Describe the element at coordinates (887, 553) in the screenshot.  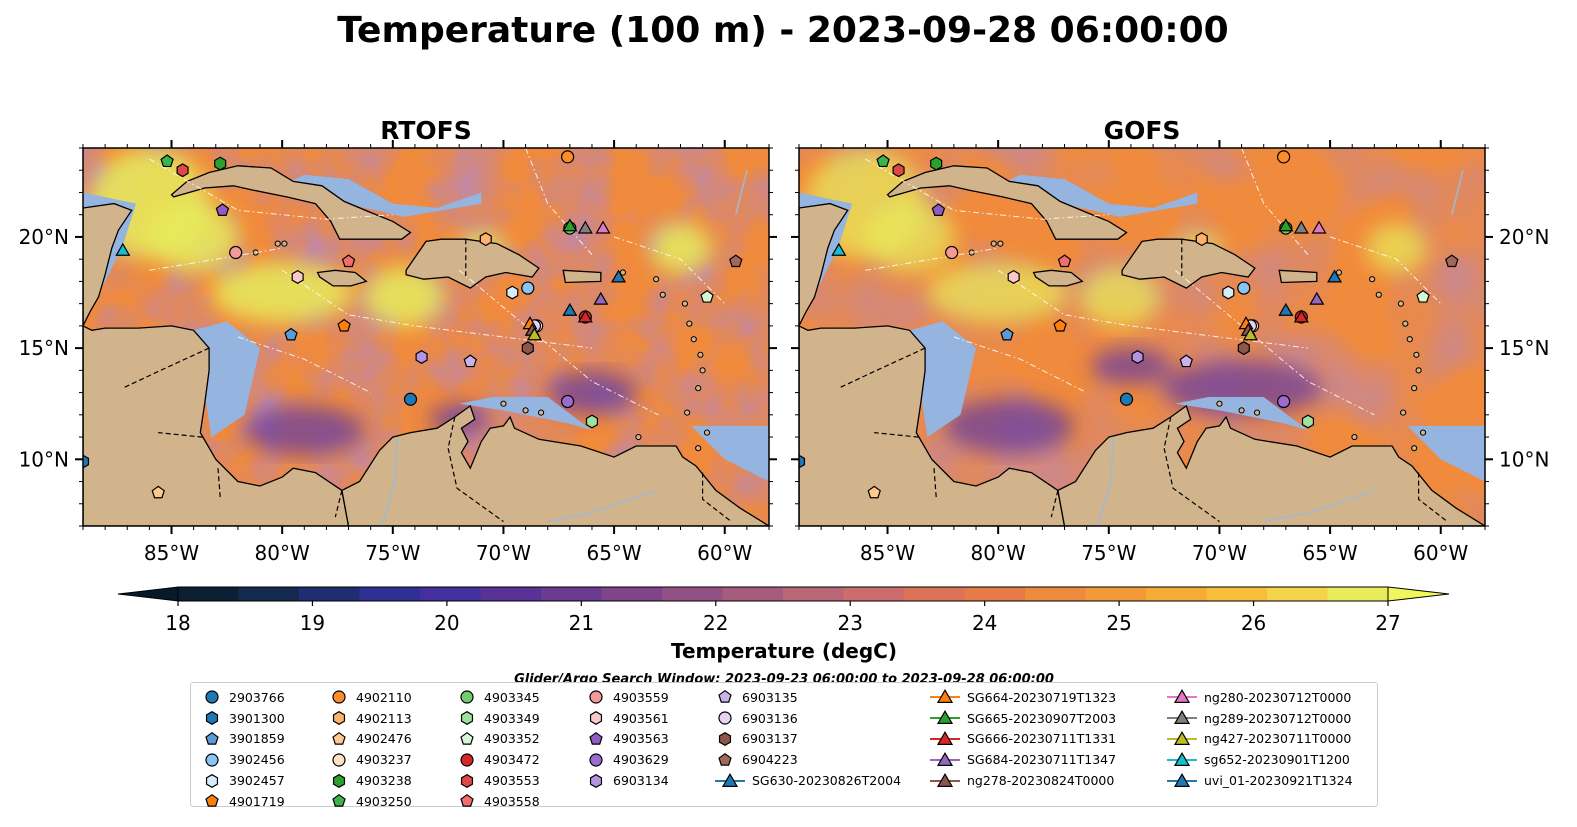
I see `lon-tick-label: 85°W` at that location.